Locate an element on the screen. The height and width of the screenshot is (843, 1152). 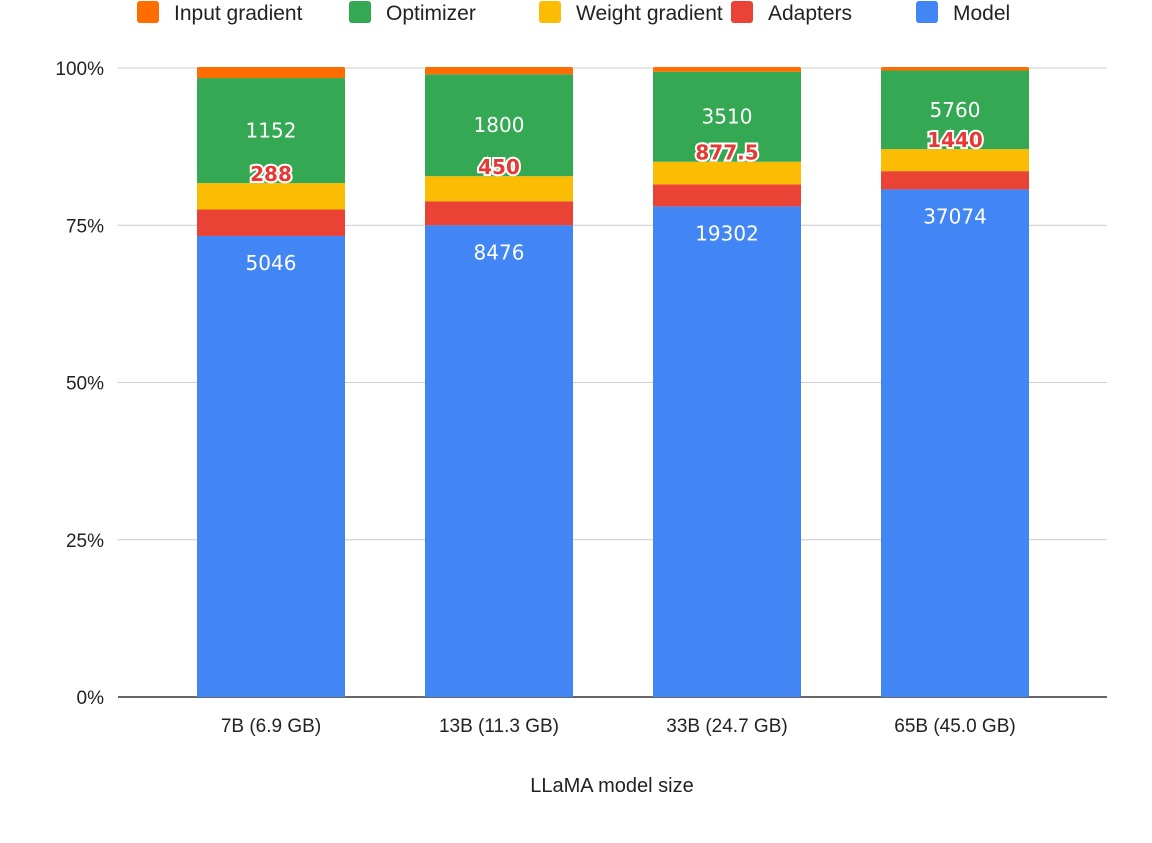
bar-group-7b-6-9-gb is located at coordinates (271, 382).